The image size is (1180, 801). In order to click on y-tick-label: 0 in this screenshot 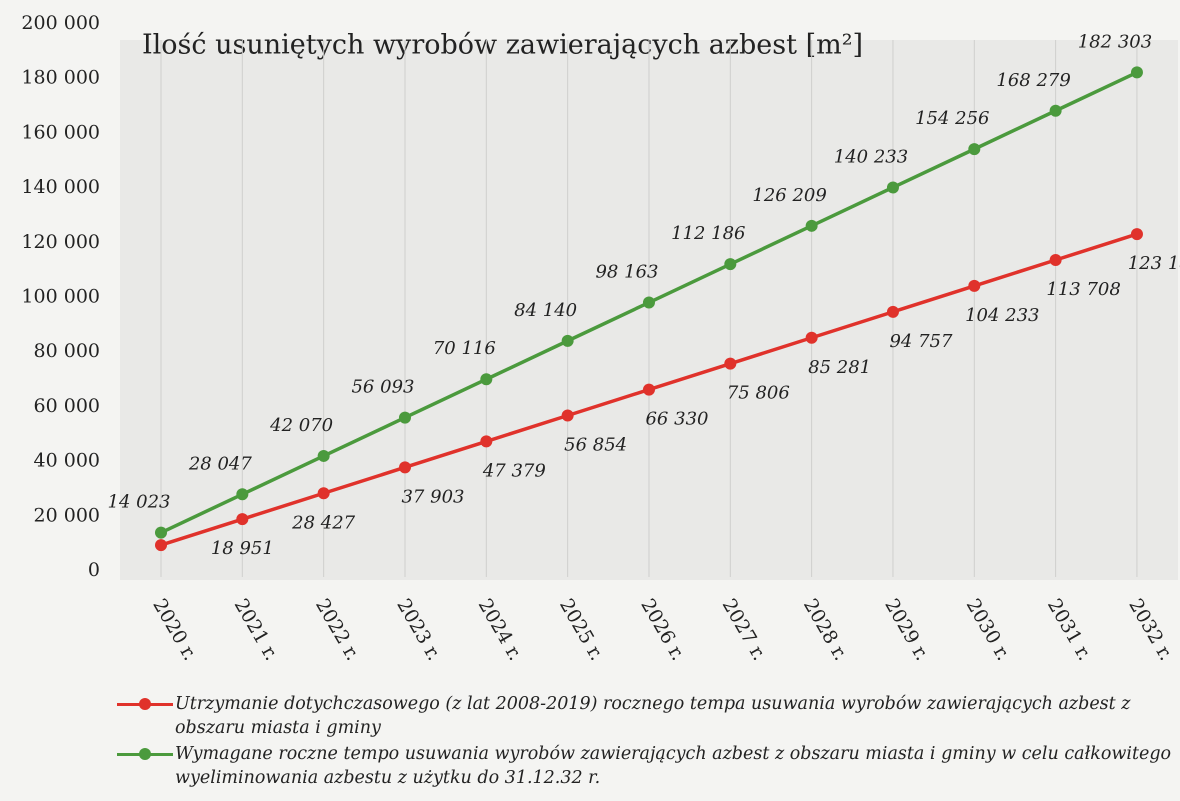, I will do `click(94, 570)`.